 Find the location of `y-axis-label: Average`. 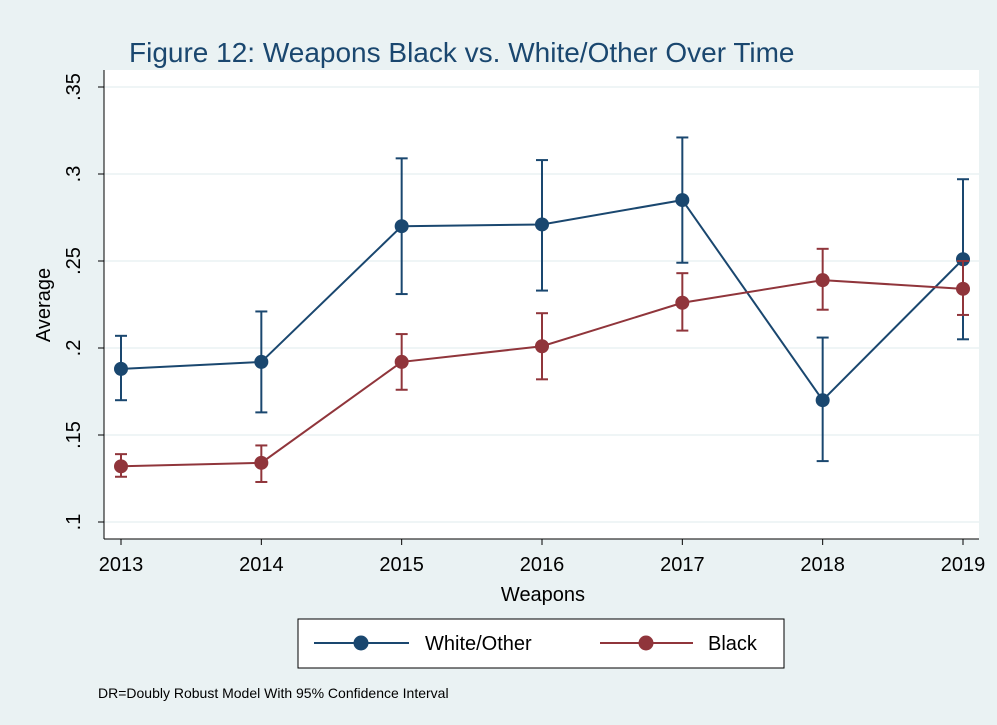

y-axis-label: Average is located at coordinates (44, 305).